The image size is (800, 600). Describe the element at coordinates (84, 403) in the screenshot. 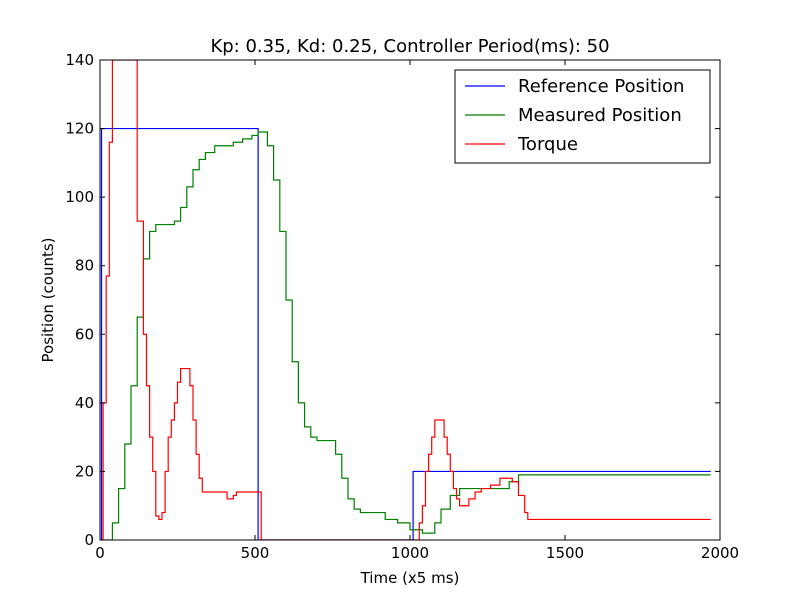

I see `y-tick-label: 40` at that location.